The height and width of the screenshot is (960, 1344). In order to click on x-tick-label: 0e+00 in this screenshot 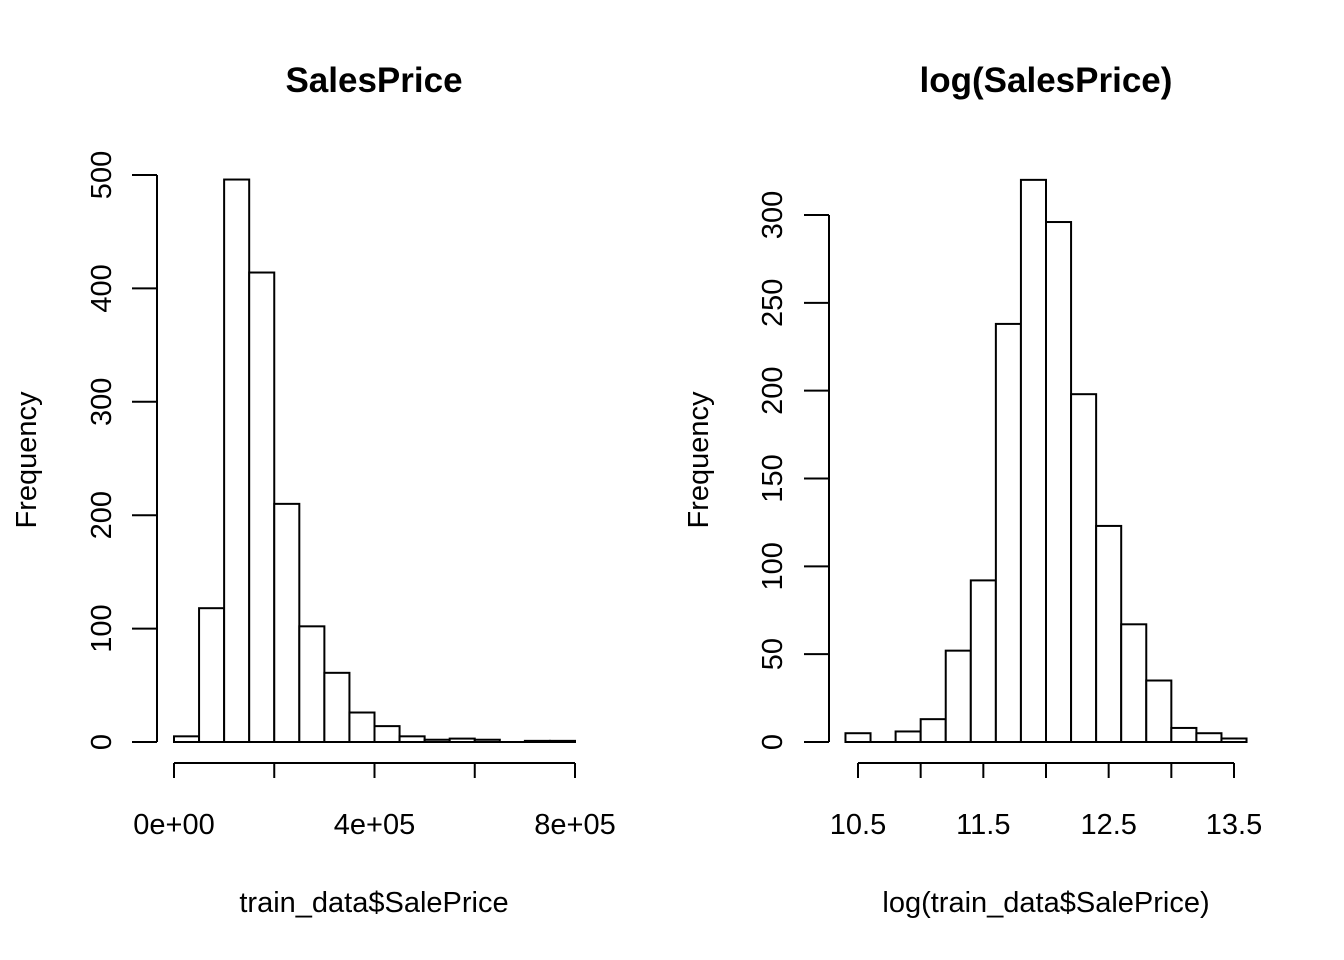, I will do `click(173, 825)`.